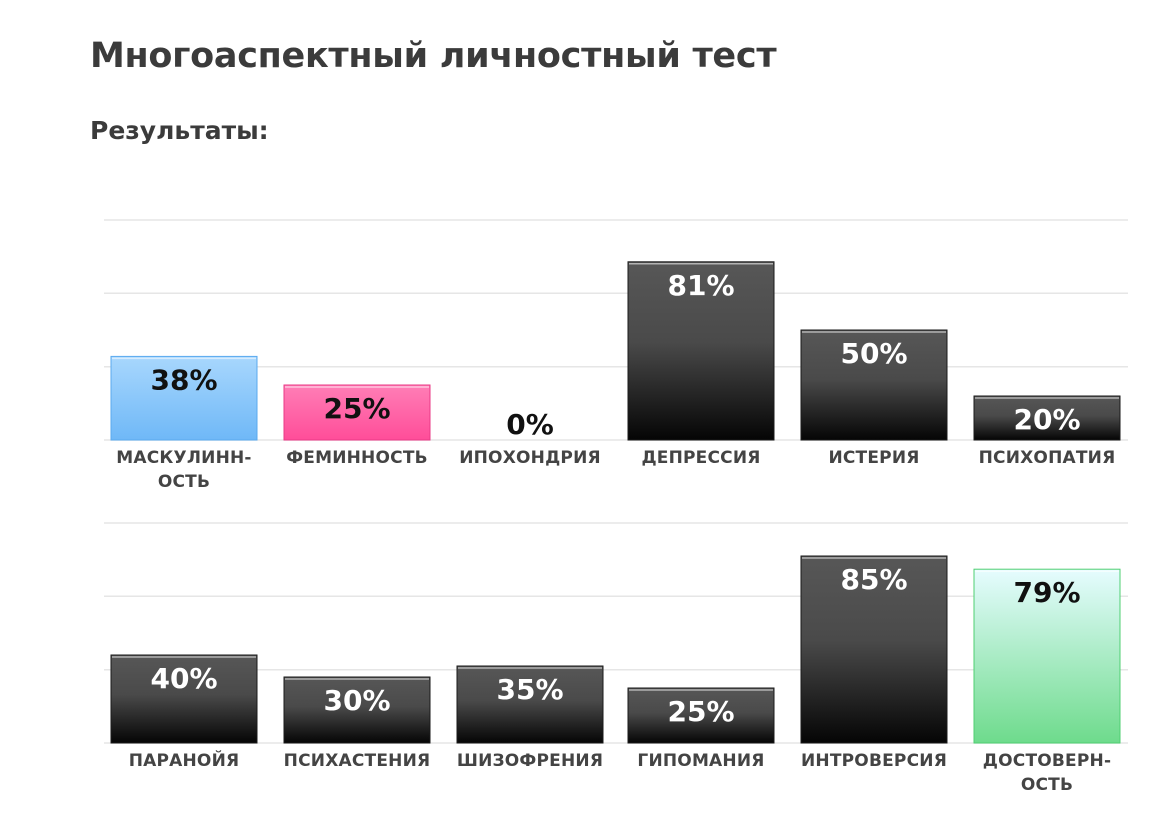  Describe the element at coordinates (356, 700) in the screenshot. I see `bar-value-label: 30%` at that location.